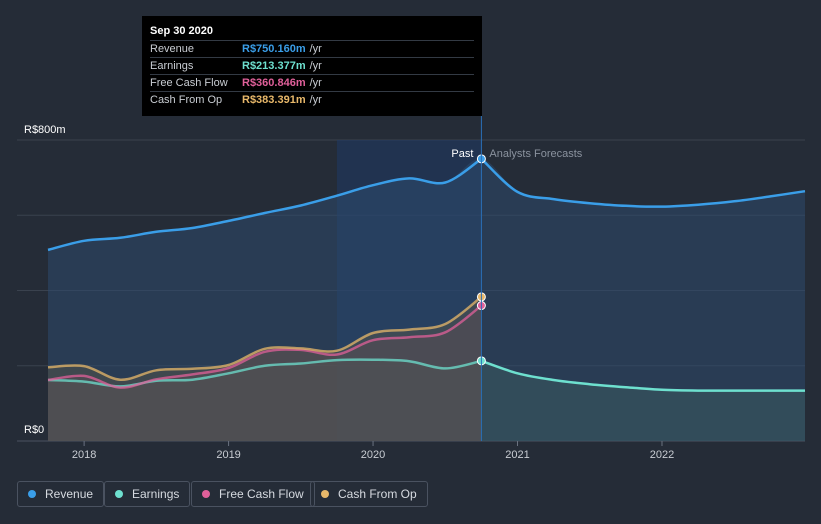 This screenshot has height=524, width=821. What do you see at coordinates (643, 375) in the screenshot?
I see `series-line-forecast-earnings` at bounding box center [643, 375].